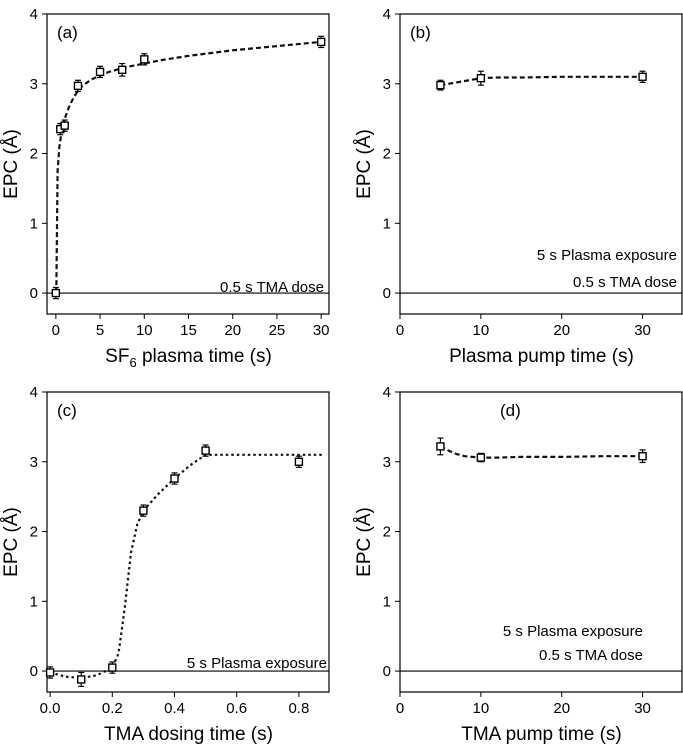  Describe the element at coordinates (541, 734) in the screenshot. I see `x-axis-title: TMA pump time (s)` at that location.